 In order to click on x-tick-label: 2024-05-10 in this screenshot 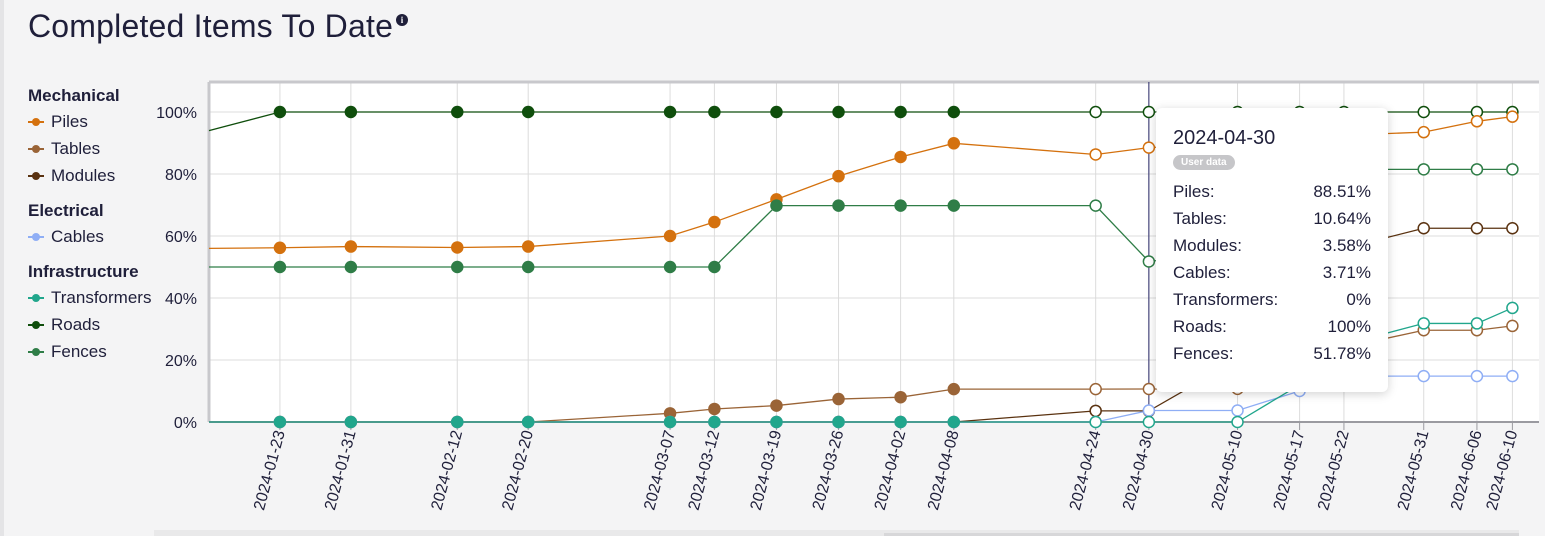, I will do `click(1228, 471)`.